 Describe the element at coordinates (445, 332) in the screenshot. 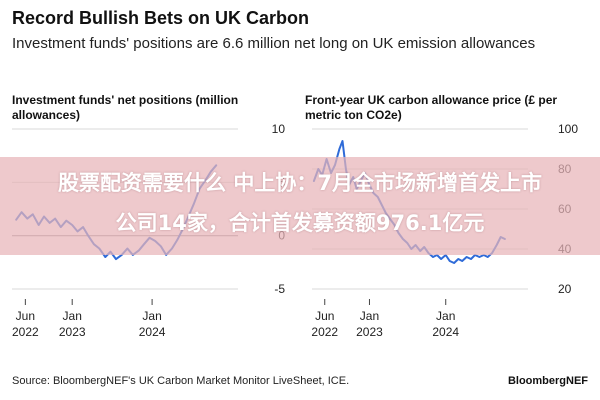

I see `price-x-tick-year: 2024` at that location.